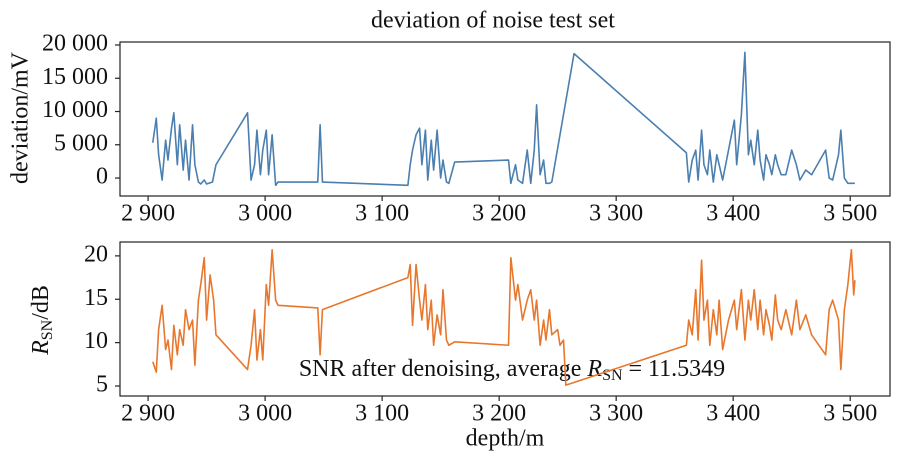  Describe the element at coordinates (47, 329) in the screenshot. I see `y-label-subscript: SN` at that location.